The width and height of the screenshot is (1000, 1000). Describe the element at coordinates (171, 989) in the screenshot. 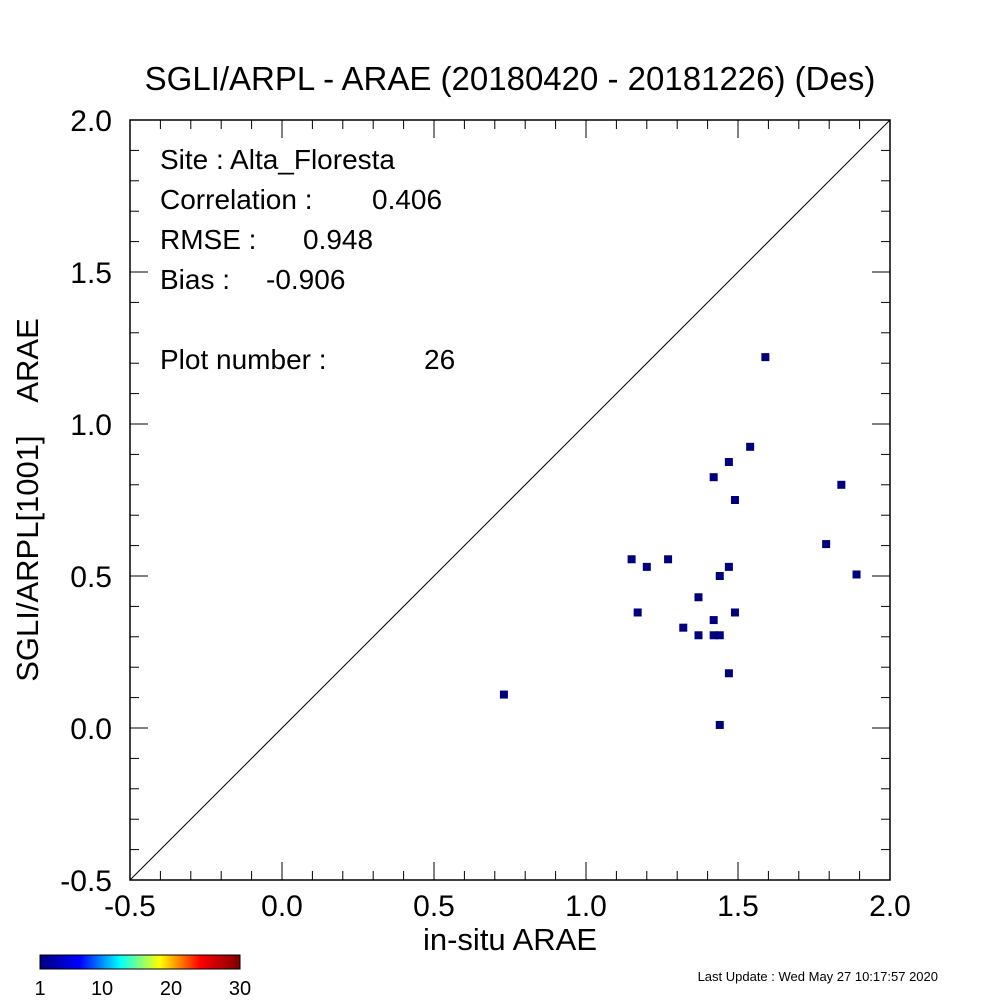

I see `colorbar-tick-label: 20` at that location.